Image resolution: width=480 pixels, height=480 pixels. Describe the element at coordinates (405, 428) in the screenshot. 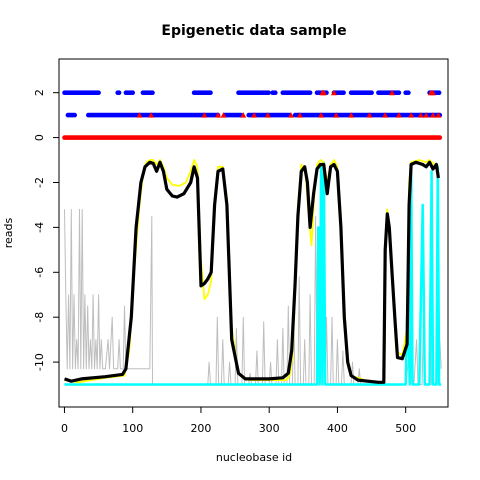

I see `x-tick-label: 500` at that location.